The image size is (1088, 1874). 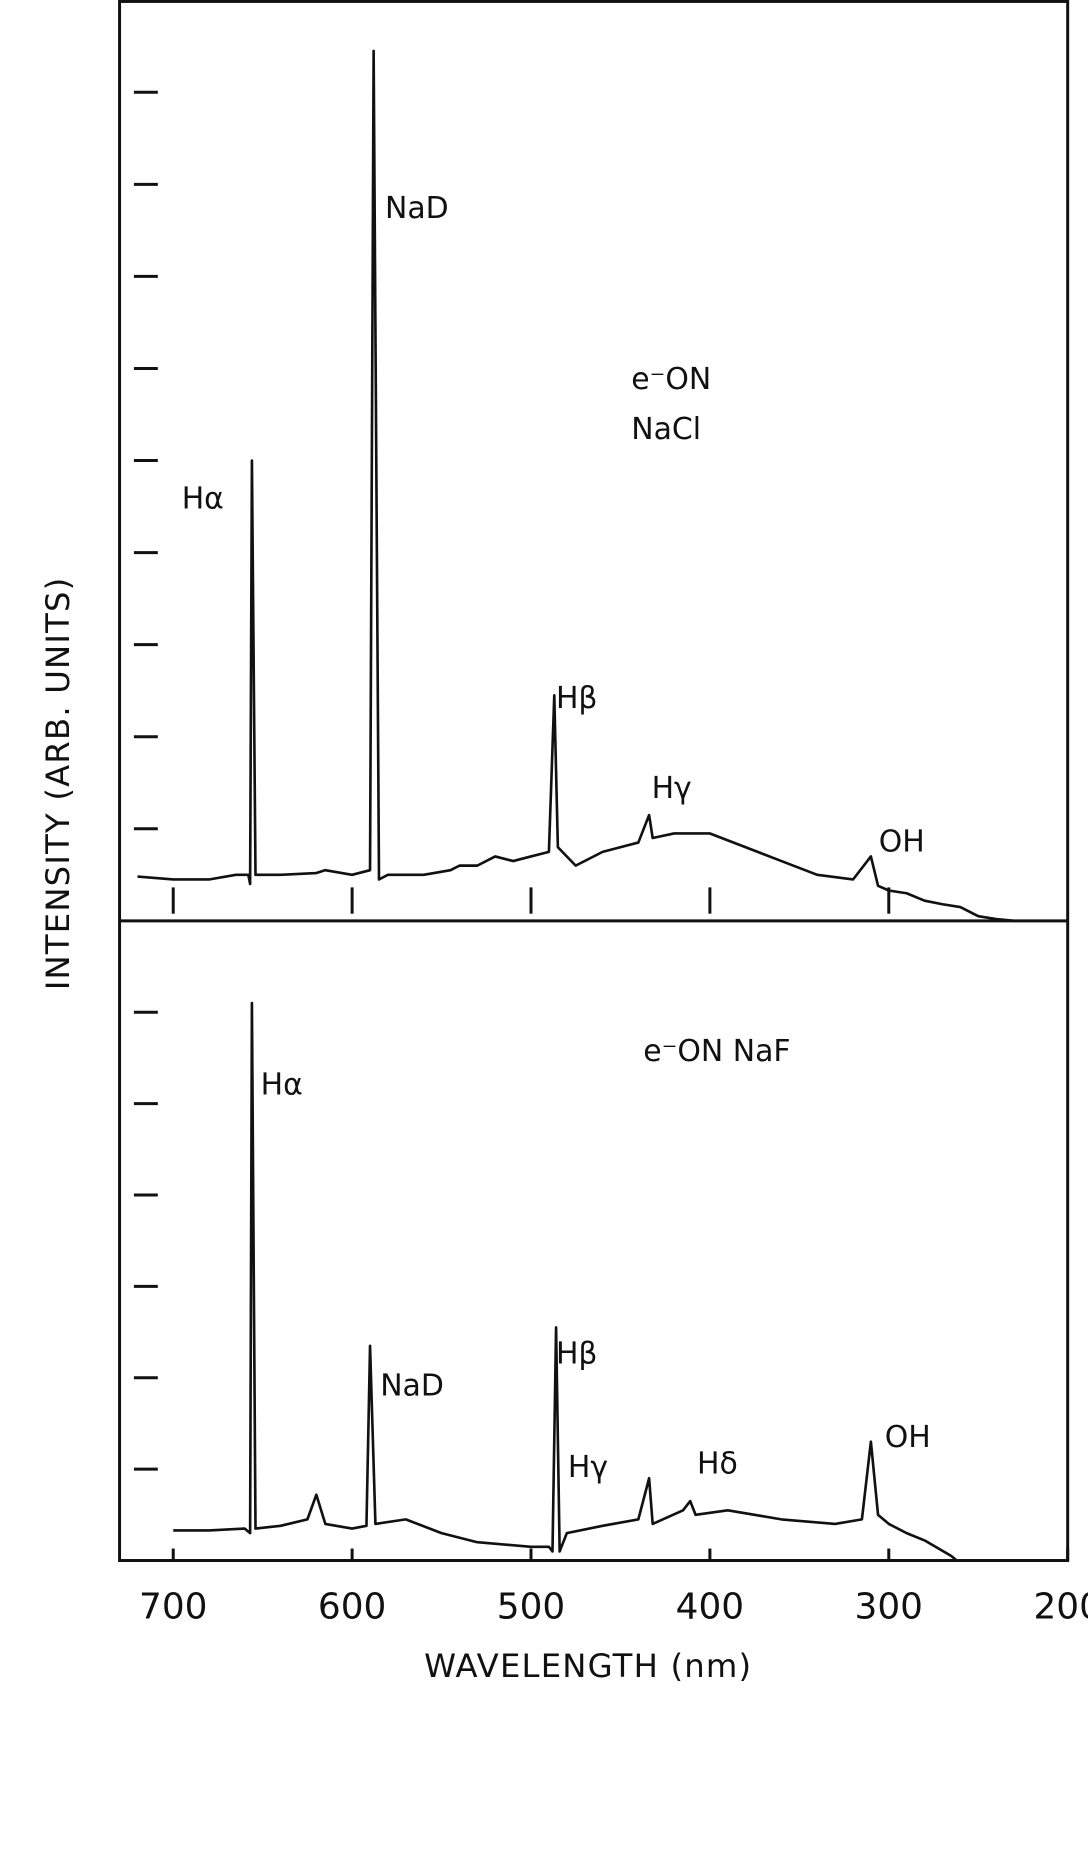 I want to click on annotation: NaCl, so click(x=666, y=429).